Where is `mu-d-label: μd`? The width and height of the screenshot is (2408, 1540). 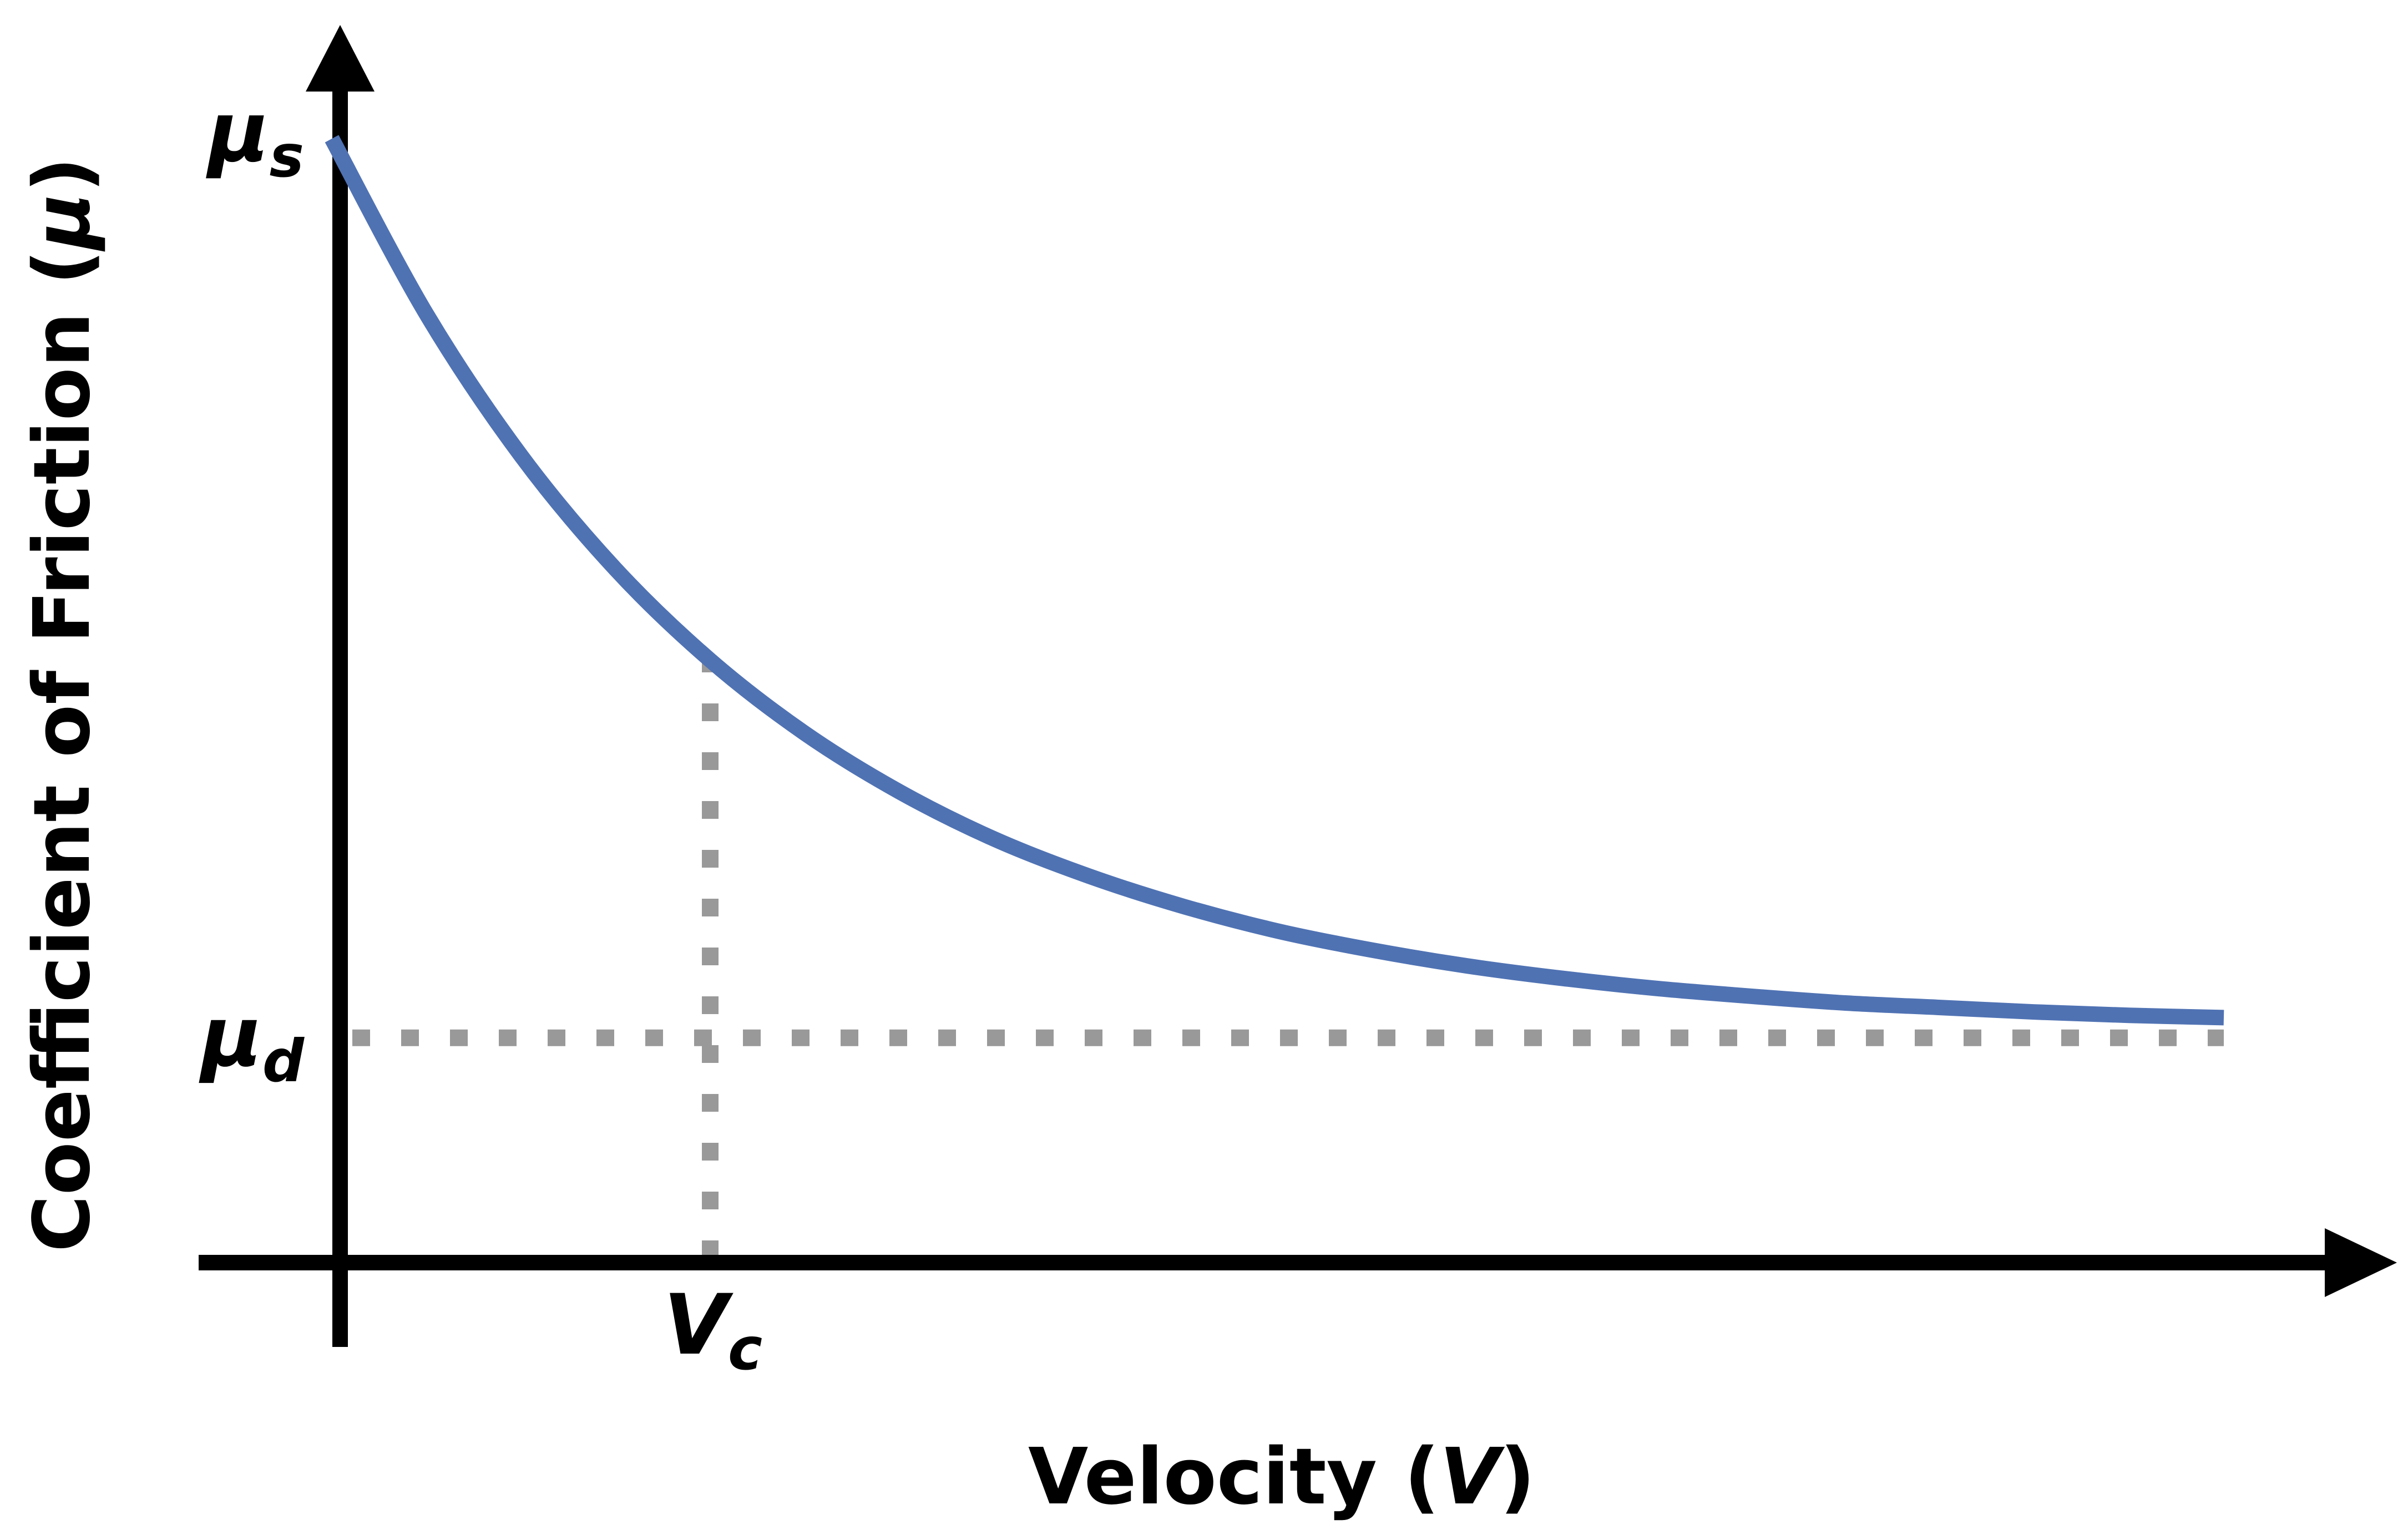 mu-d-label: μd is located at coordinates (252, 1042).